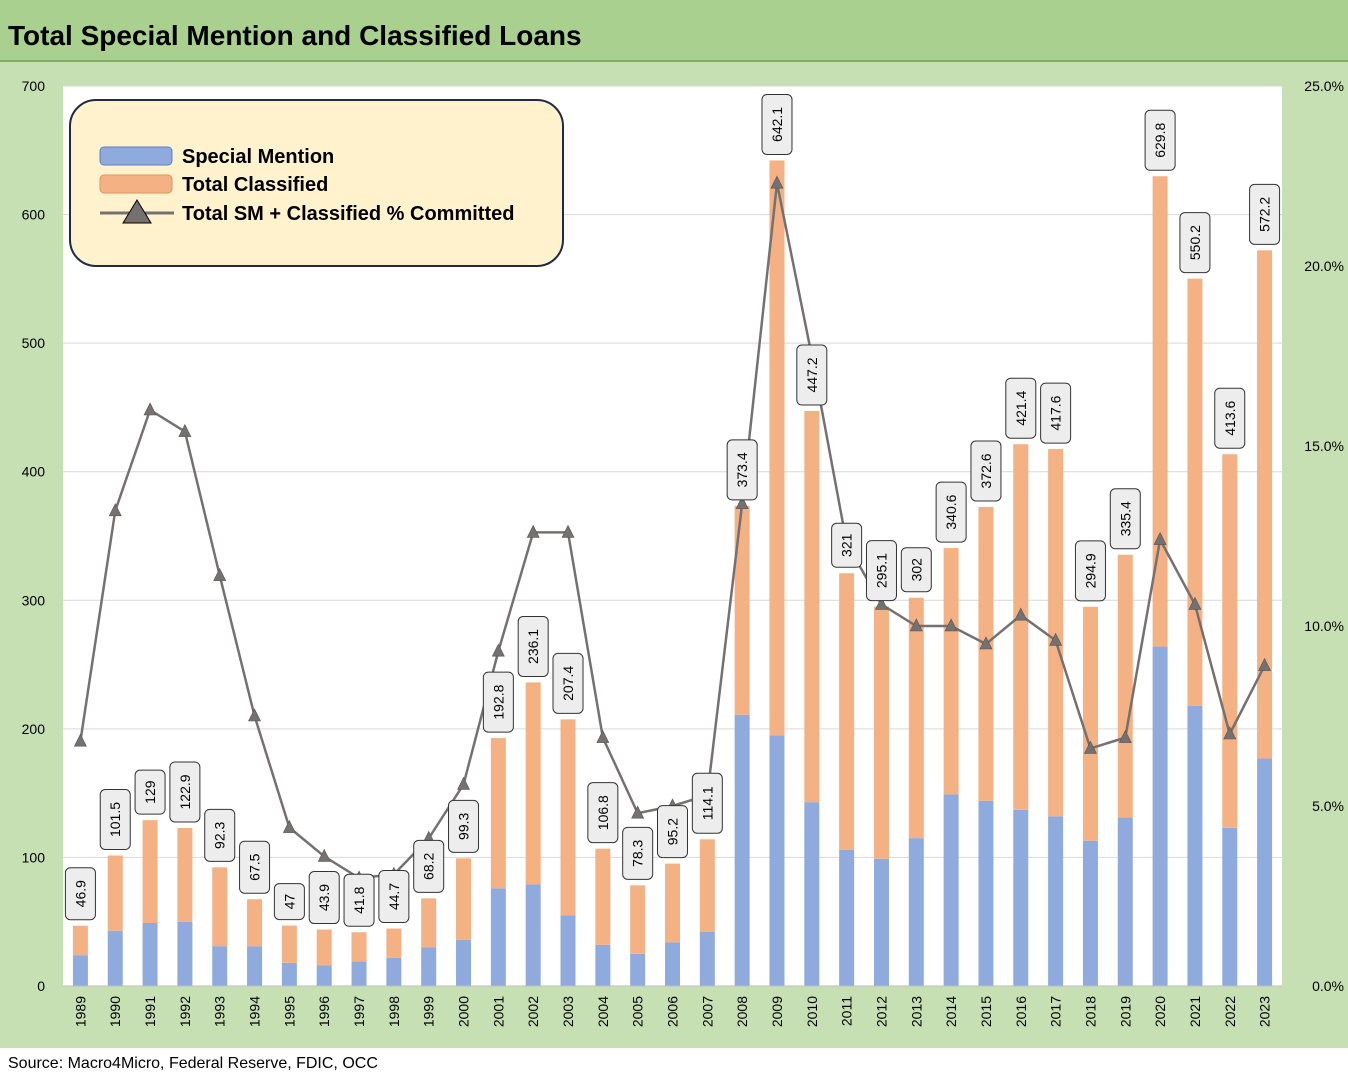 Image resolution: width=1348 pixels, height=1084 pixels. Describe the element at coordinates (348, 214) in the screenshot. I see `legend-label-percent-committed: Total SM + Classified % Committed` at that location.